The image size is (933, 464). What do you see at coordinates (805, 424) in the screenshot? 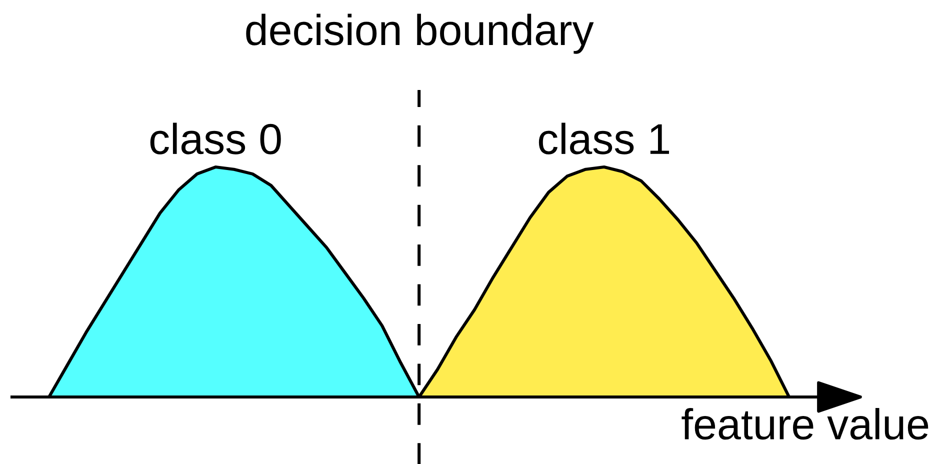
I see `x-axis-title: feature value` at bounding box center [805, 424].